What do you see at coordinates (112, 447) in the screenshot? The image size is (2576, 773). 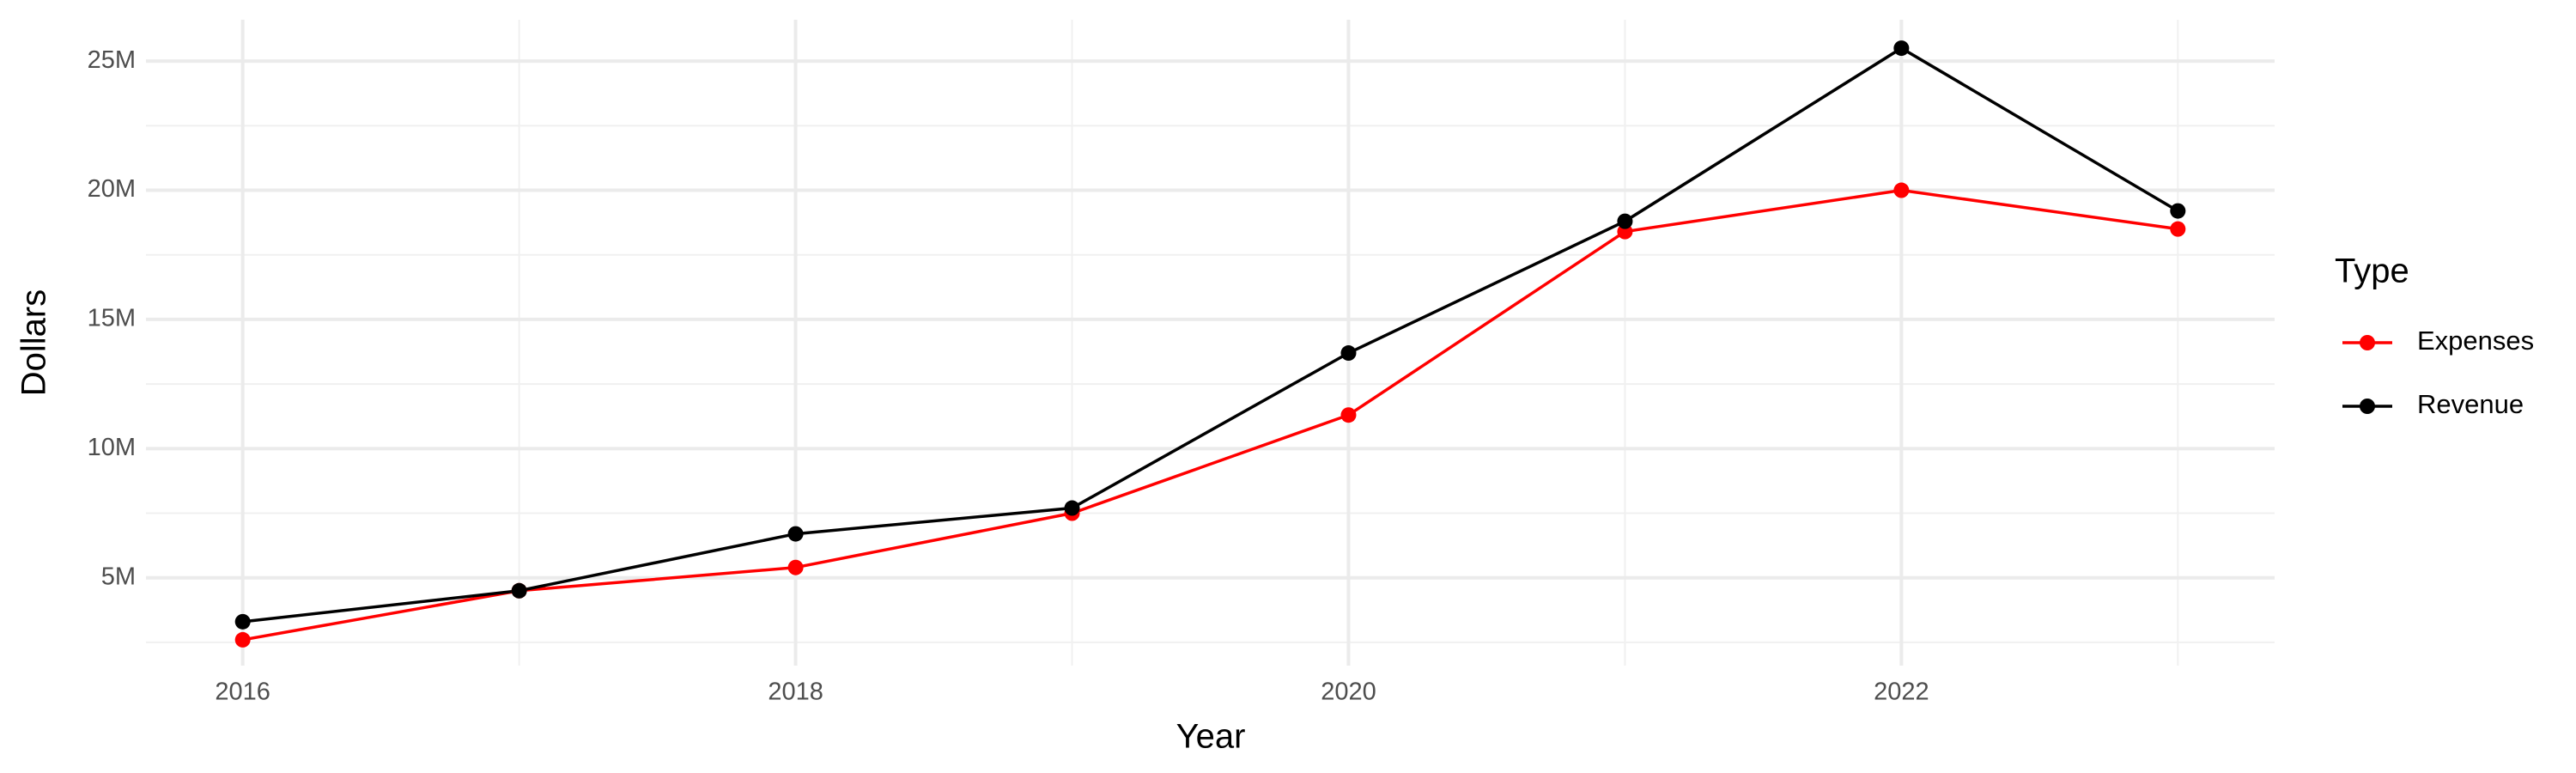 I see `y-tick-label: 10M` at bounding box center [112, 447].